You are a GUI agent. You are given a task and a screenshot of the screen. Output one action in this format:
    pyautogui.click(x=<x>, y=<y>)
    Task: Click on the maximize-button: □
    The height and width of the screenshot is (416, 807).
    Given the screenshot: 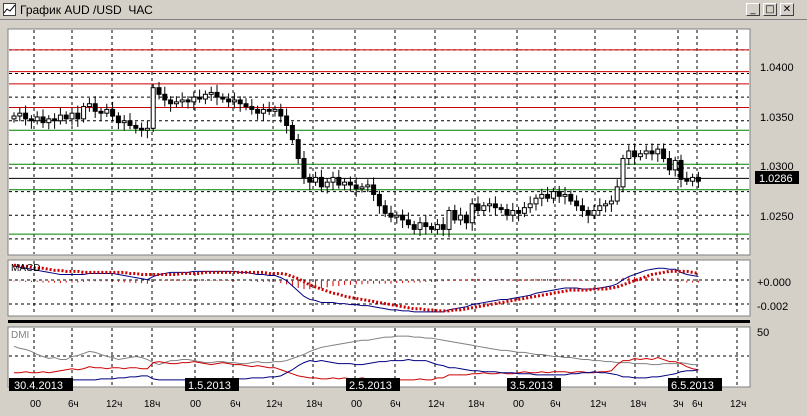 What is the action you would take?
    pyautogui.click(x=770, y=9)
    